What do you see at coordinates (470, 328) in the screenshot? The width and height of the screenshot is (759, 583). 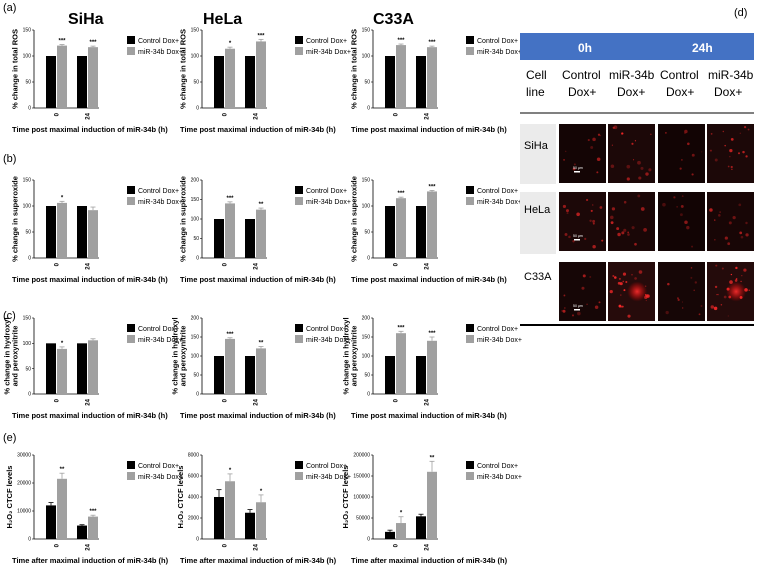 I see `legend-swatch-control` at bounding box center [470, 328].